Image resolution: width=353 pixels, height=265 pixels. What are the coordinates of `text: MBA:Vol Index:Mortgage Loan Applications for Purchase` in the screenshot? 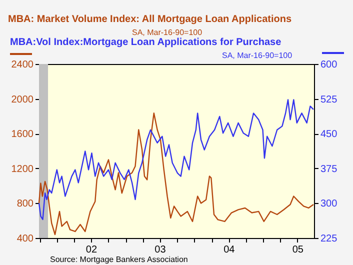 It's located at (146, 42).